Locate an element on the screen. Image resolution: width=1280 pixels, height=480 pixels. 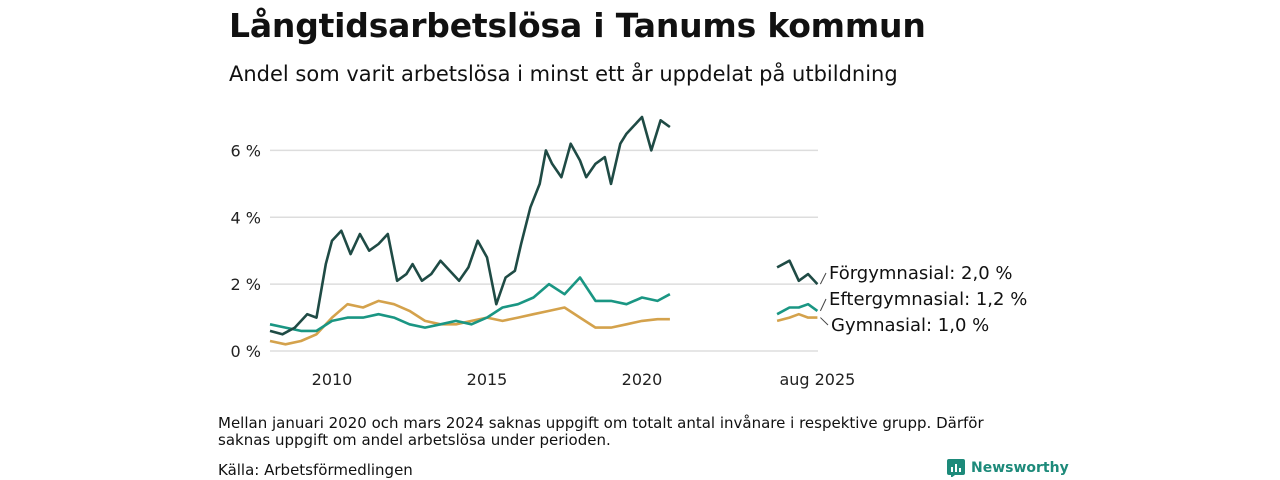
series-label-eftergymnasial: Eftergymnasial: 1,2 % is located at coordinates (928, 299).